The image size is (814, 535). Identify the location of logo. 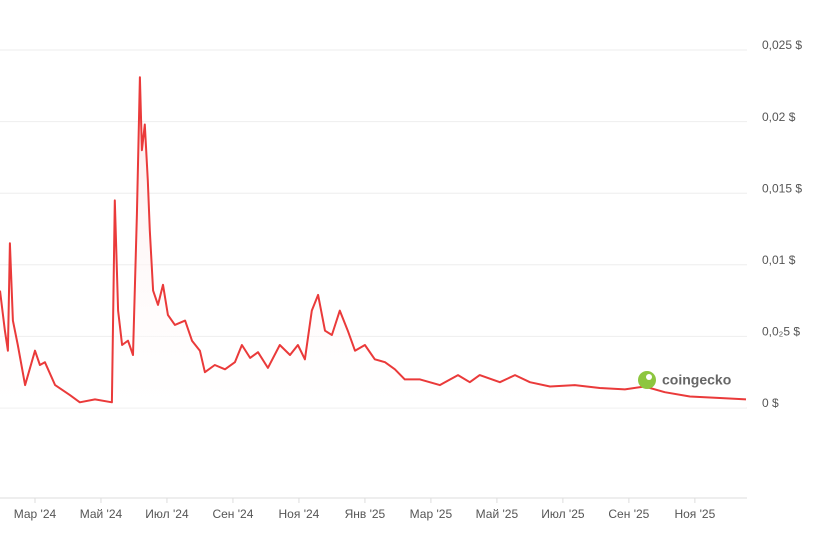
(647, 380).